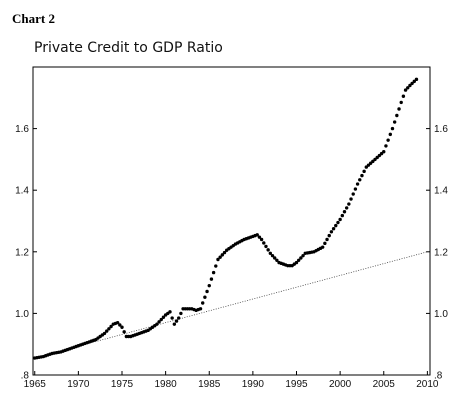 Image resolution: width=472 pixels, height=410 pixels. Describe the element at coordinates (25, 376) in the screenshot. I see `y-tick-label-left: .8` at that location.